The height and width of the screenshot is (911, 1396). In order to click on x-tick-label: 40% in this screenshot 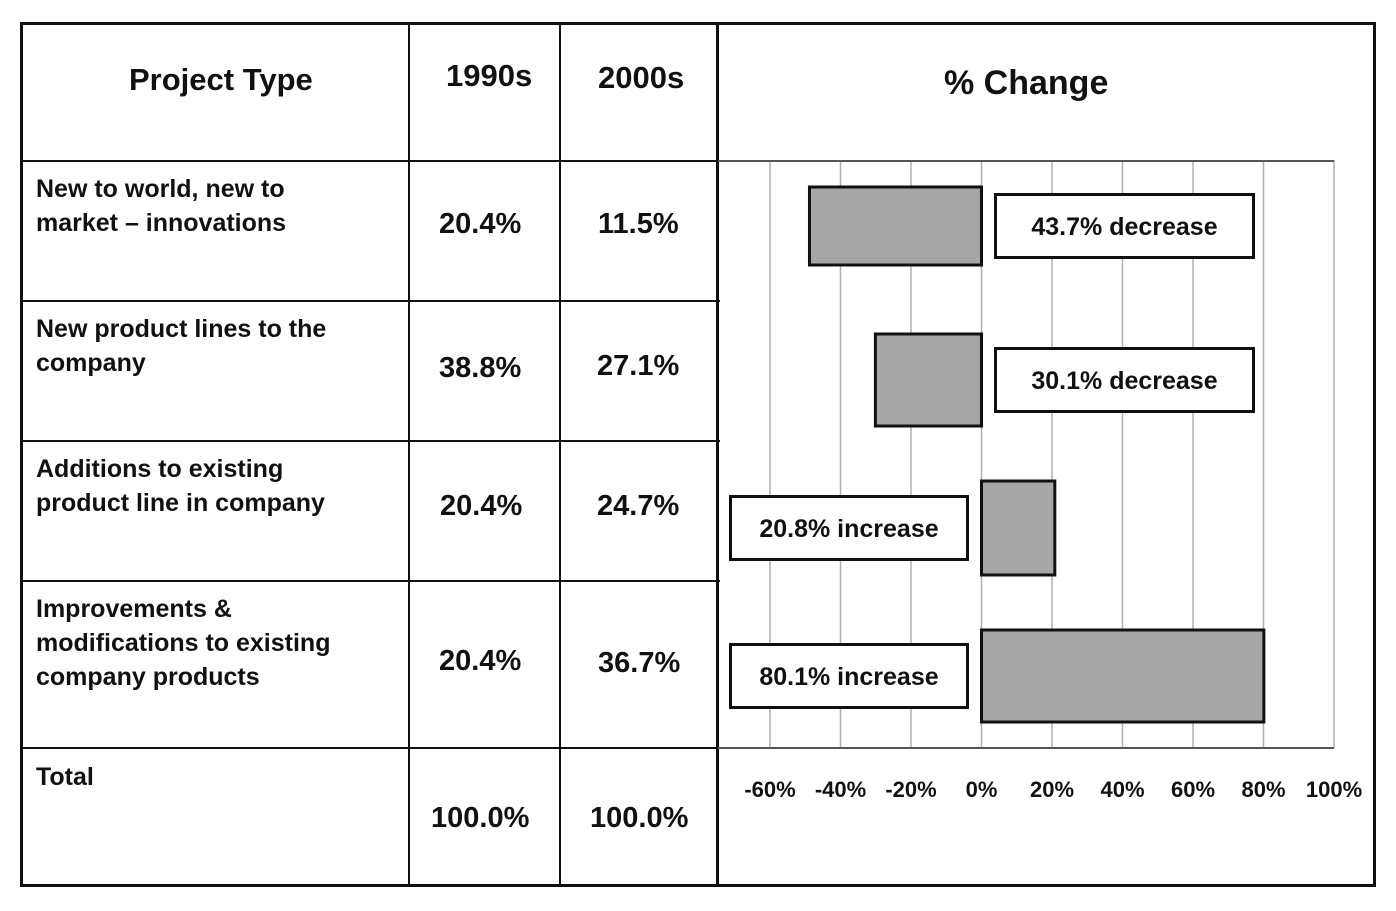, I will do `click(1122, 789)`.